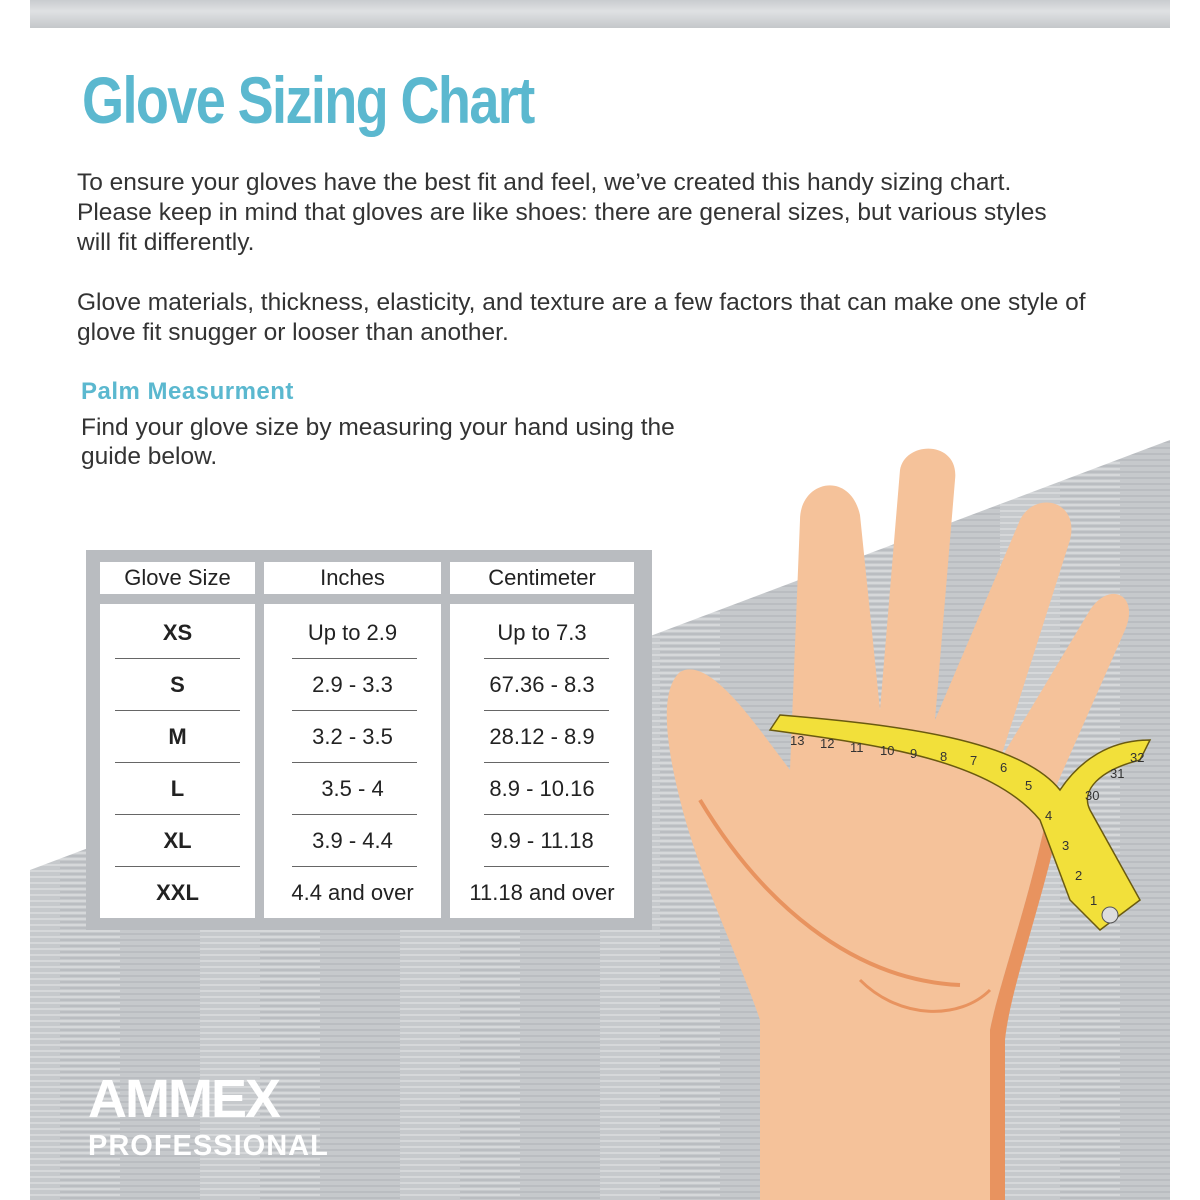 Image resolution: width=1200 pixels, height=1200 pixels. What do you see at coordinates (827, 743) in the screenshot?
I see `tape-number: 12` at bounding box center [827, 743].